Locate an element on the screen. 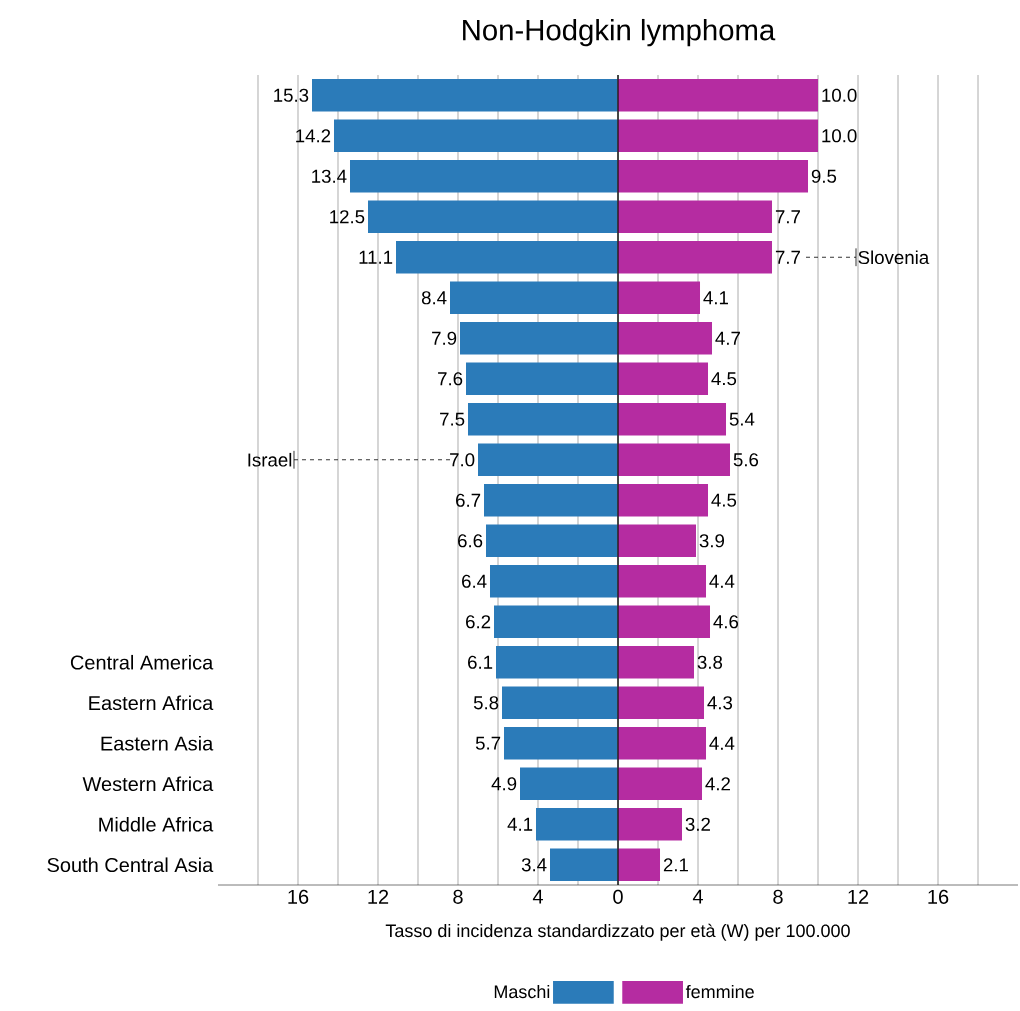 This screenshot has width=1020, height=1011. data-label: 2.1 is located at coordinates (675, 865).